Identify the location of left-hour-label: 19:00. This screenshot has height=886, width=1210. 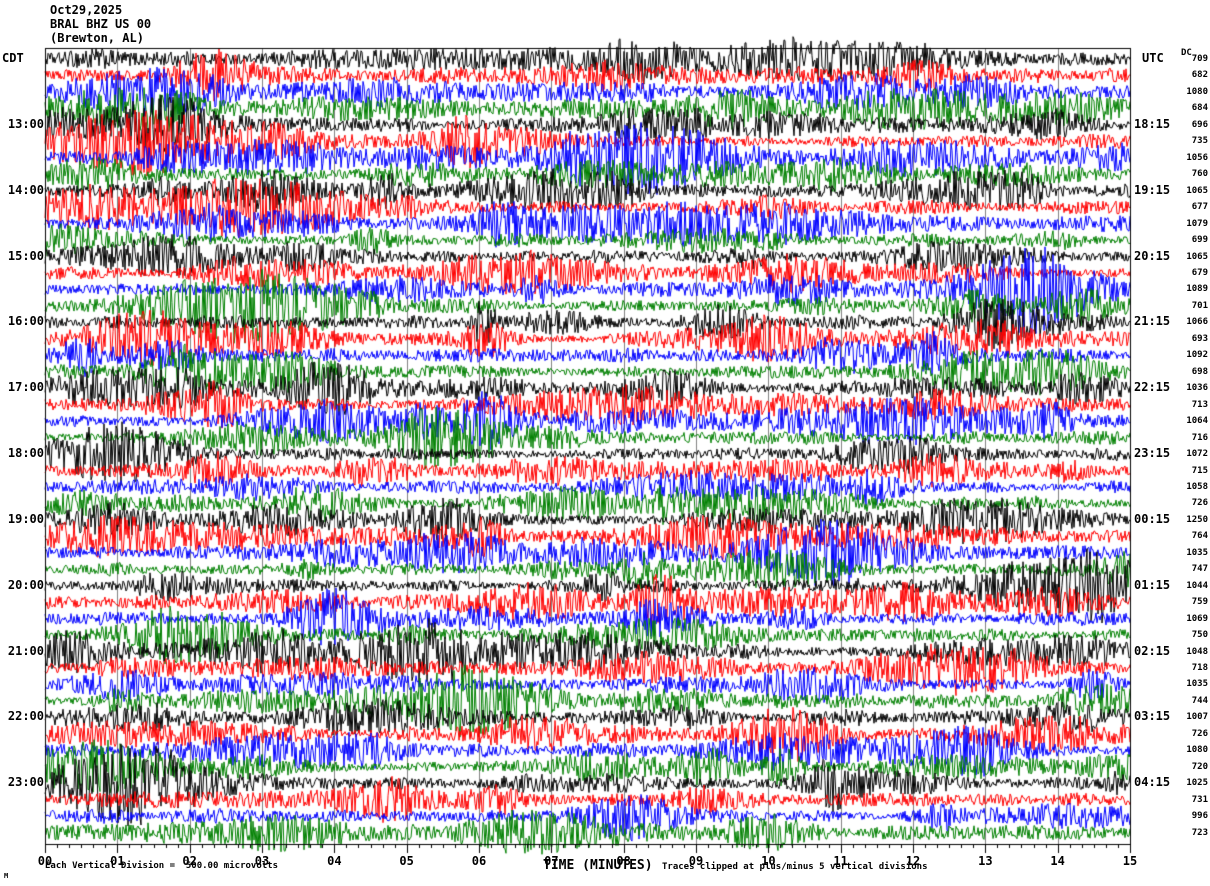
(25, 518).